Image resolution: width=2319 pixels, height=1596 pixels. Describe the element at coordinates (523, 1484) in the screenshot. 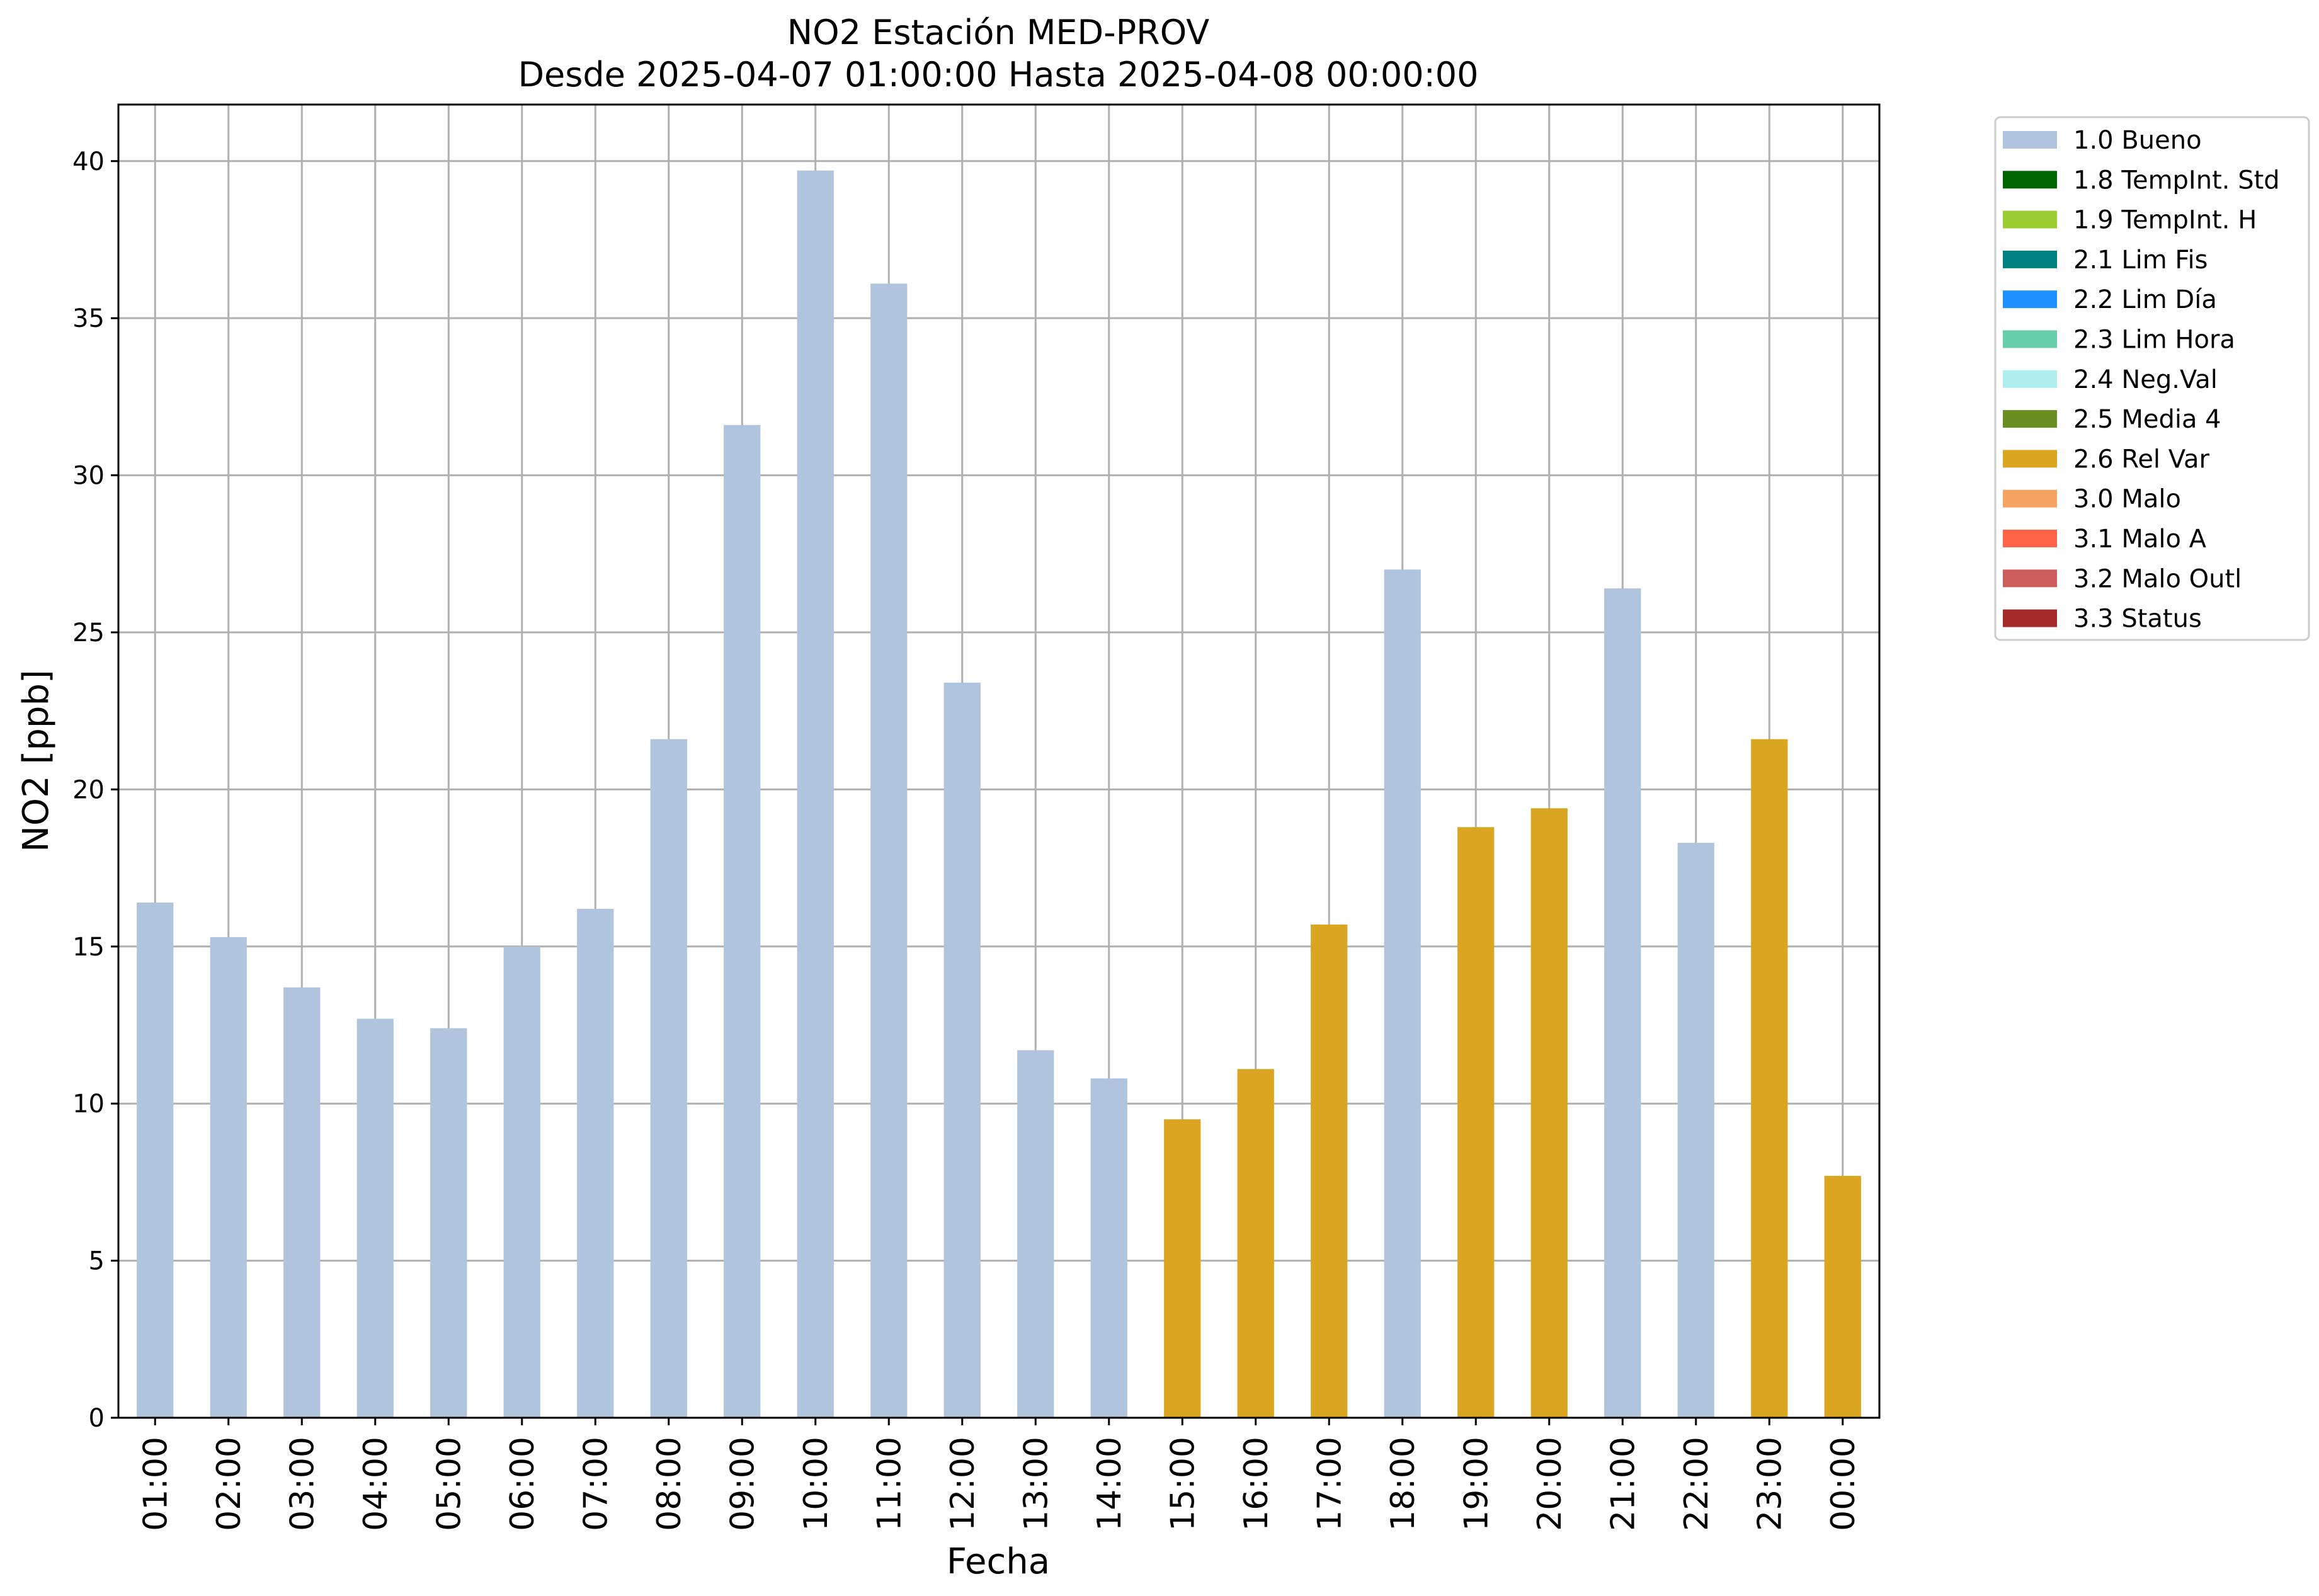

I see `x-tick-label: 06:00` at that location.